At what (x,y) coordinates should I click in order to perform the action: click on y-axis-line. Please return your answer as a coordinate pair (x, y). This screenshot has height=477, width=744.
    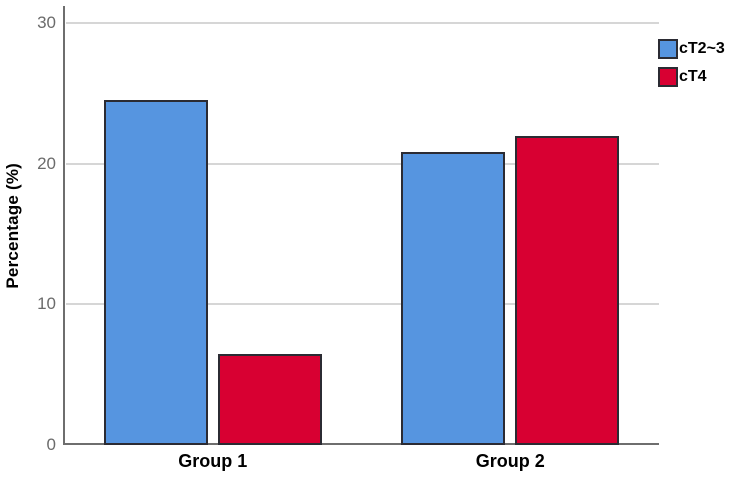
    Looking at the image, I should click on (64, 225).